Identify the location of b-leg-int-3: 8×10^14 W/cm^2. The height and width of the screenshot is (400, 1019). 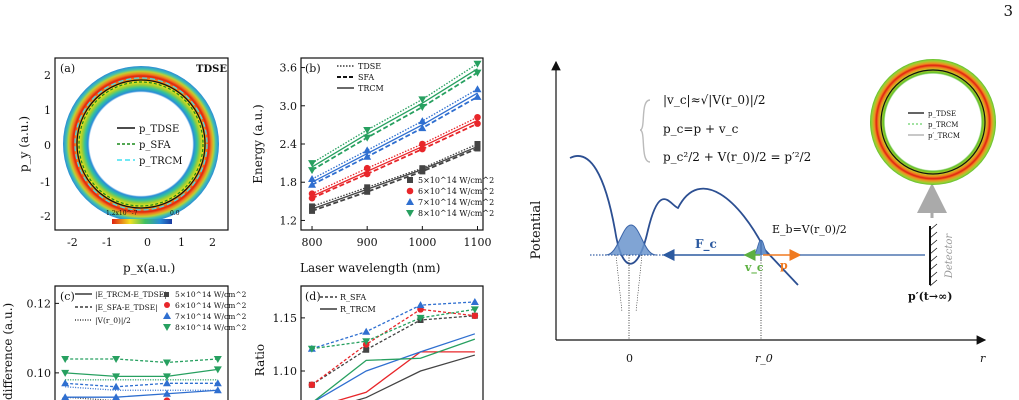
(456, 213).